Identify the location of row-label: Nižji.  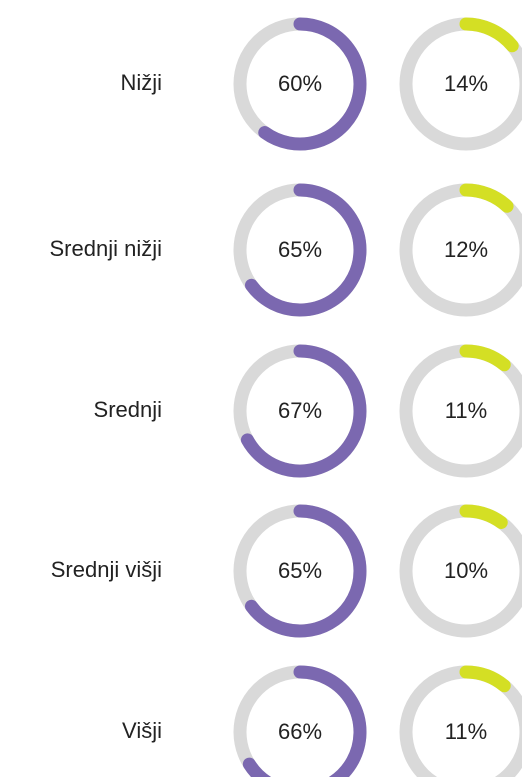
(141, 82).